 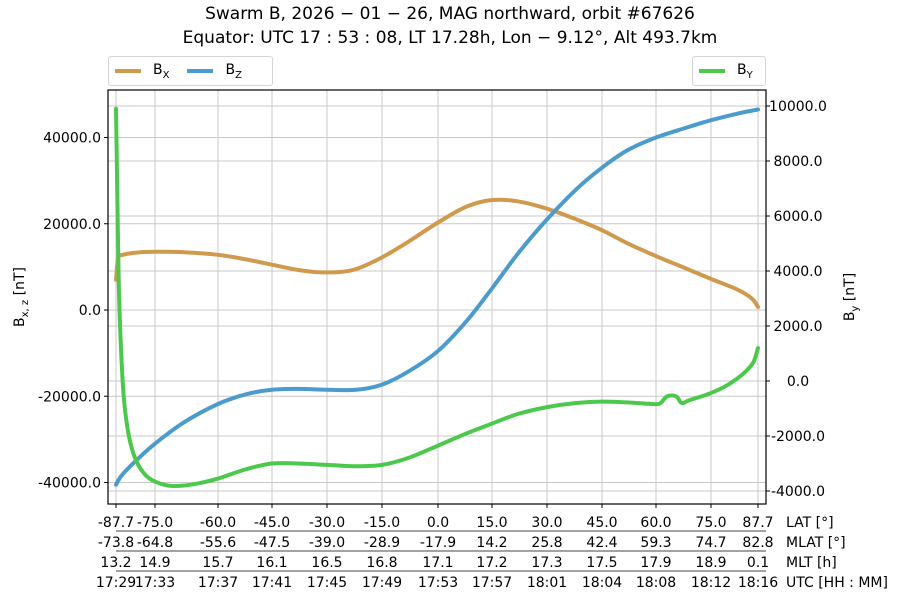 I want to click on x-row-value: 17:53, so click(x=438, y=583).